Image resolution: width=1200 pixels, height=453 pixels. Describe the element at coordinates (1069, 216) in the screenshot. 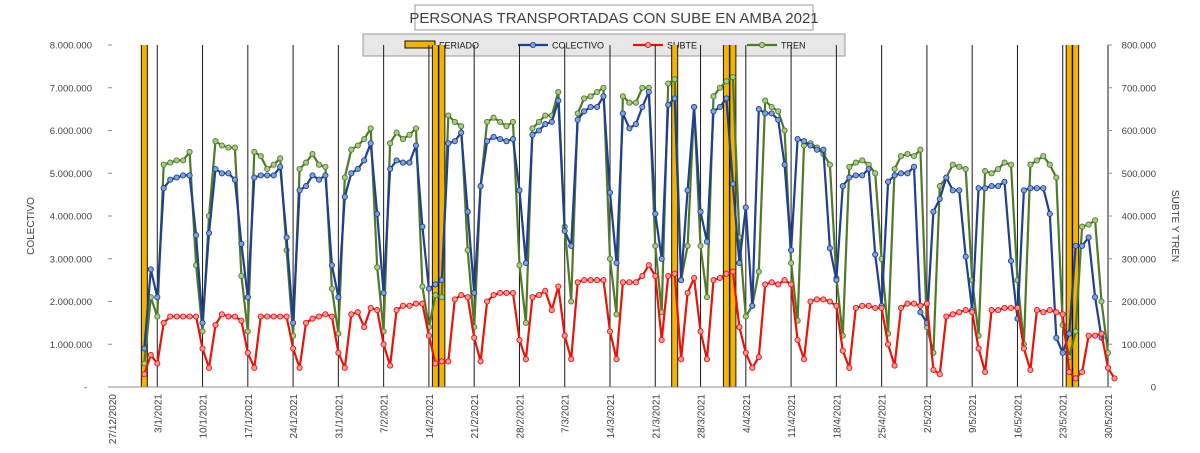

I see `feriado-bar` at that location.